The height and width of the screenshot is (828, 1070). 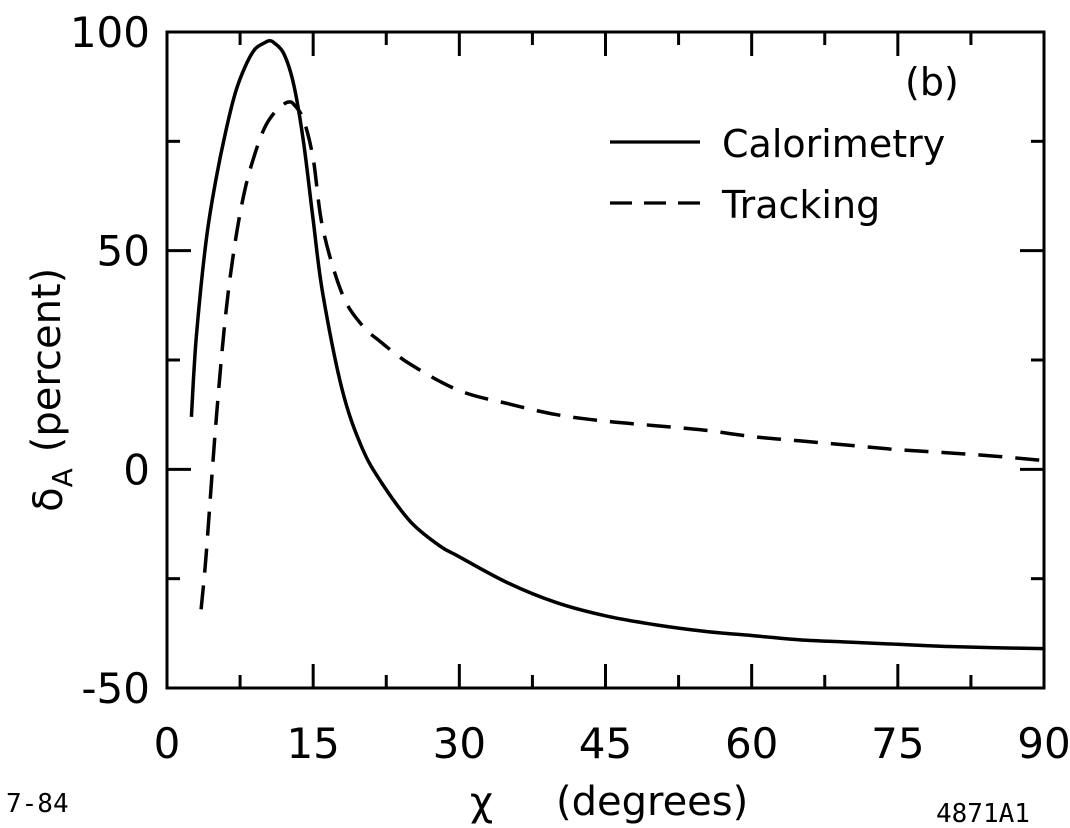 What do you see at coordinates (49, 499) in the screenshot?
I see `y-axis-symbol-main: δ` at bounding box center [49, 499].